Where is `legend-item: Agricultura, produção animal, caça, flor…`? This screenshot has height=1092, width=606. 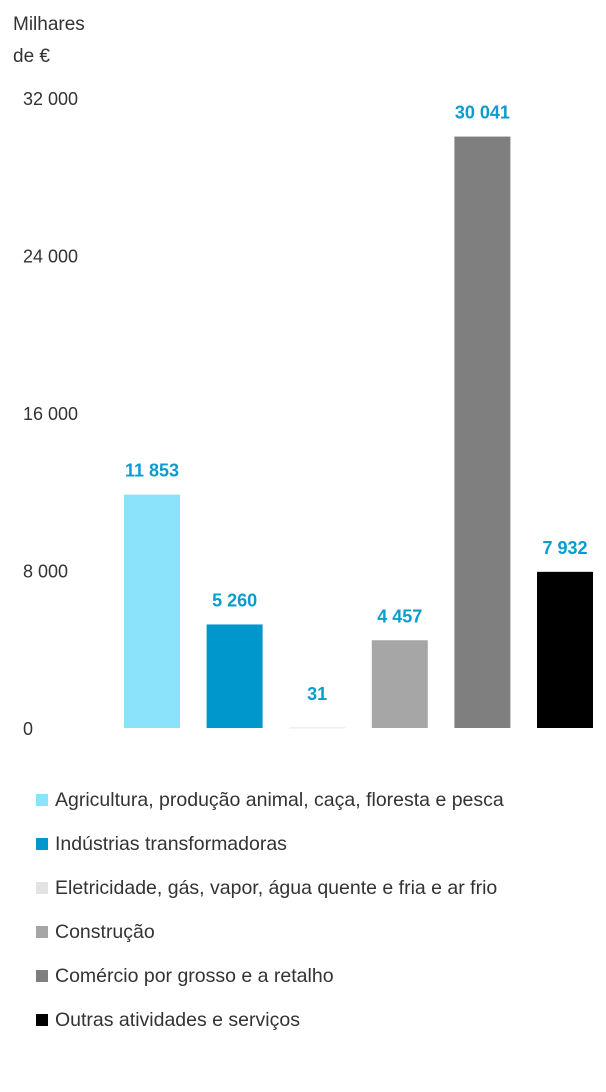
legend-item: Agricultura, produção animal, caça, flor… is located at coordinates (270, 800).